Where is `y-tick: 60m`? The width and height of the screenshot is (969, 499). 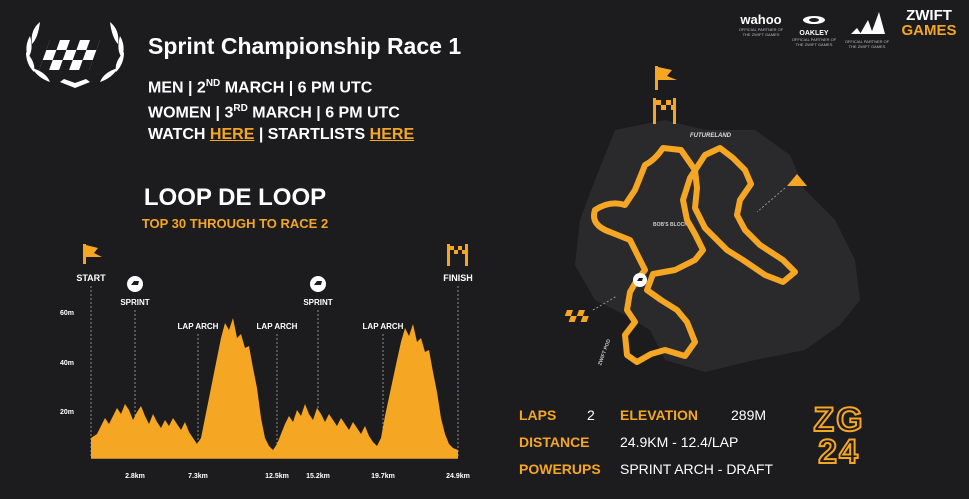 y-tick: 60m is located at coordinates (67, 313).